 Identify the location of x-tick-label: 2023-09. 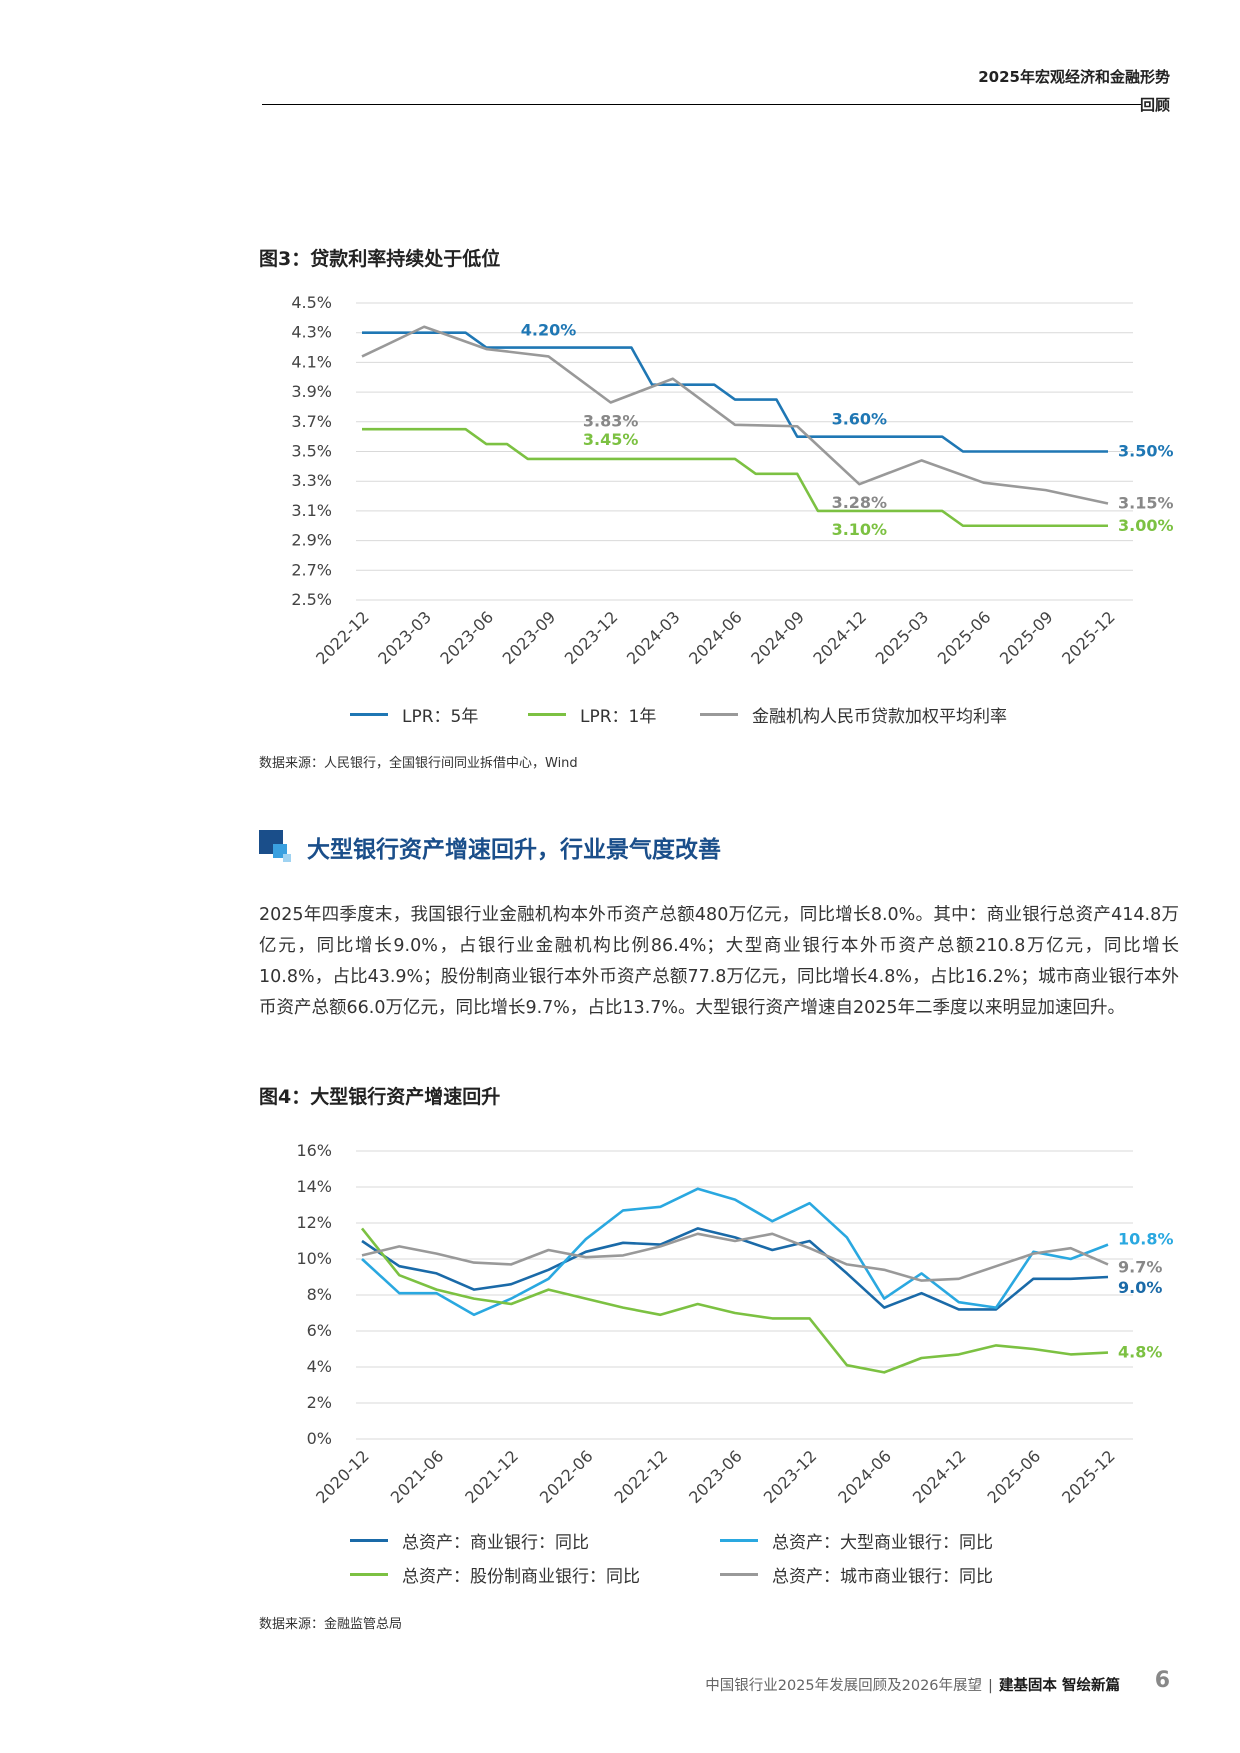
(529, 637).